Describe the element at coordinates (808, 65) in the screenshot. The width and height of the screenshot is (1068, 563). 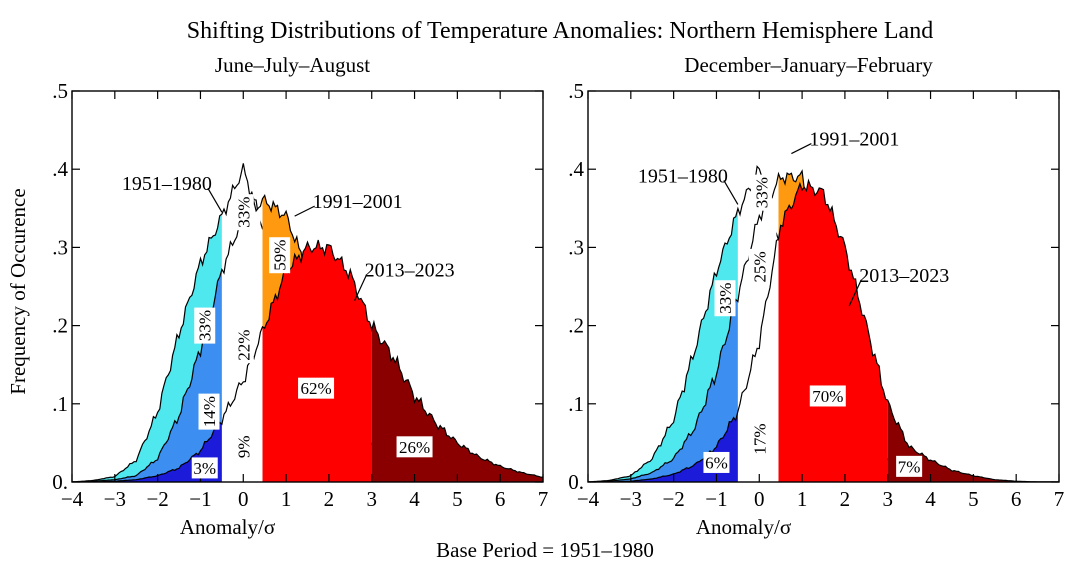
I see `panel-subtitle: December–January–February` at that location.